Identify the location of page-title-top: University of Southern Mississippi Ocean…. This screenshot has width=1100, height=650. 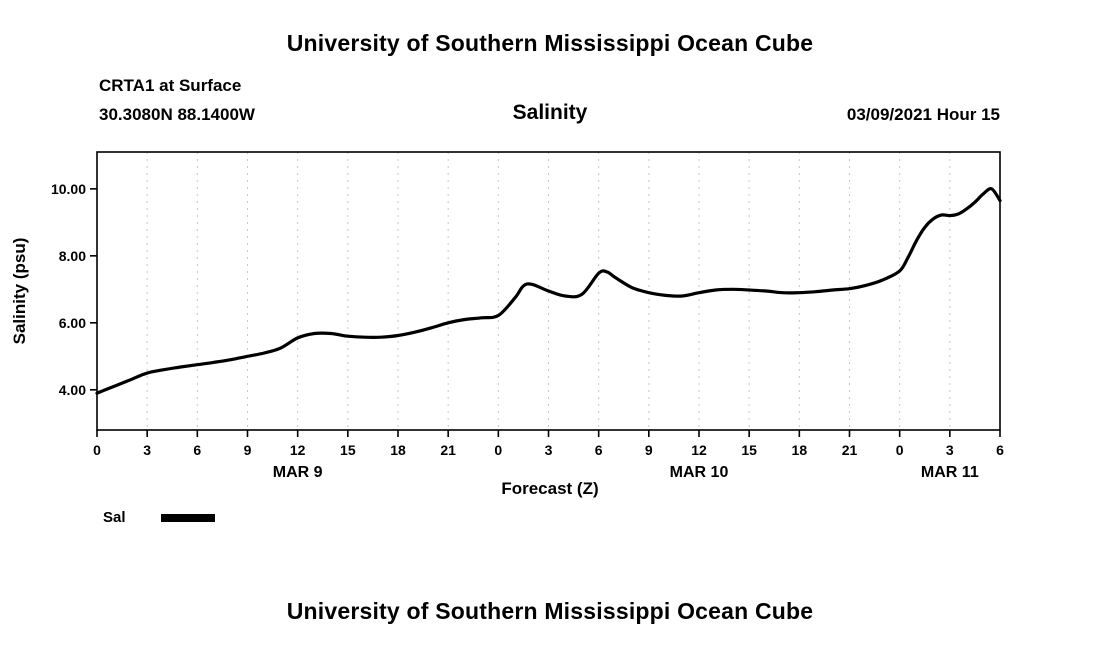
(550, 43).